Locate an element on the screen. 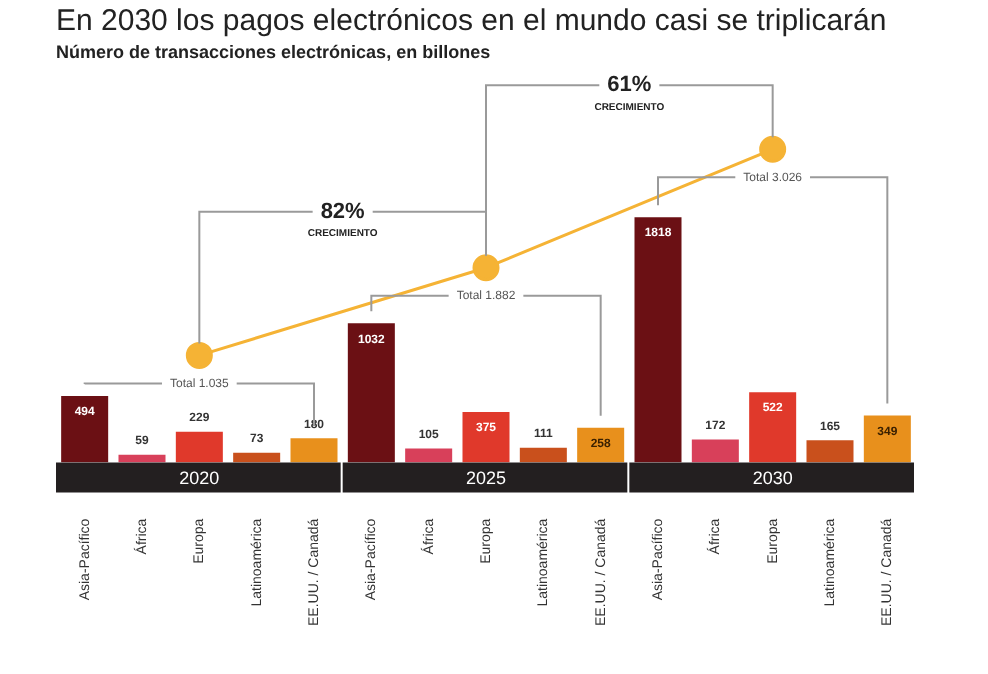  chart-subtitle: Número de transacciones electrónicas, en billones is located at coordinates (273, 51).